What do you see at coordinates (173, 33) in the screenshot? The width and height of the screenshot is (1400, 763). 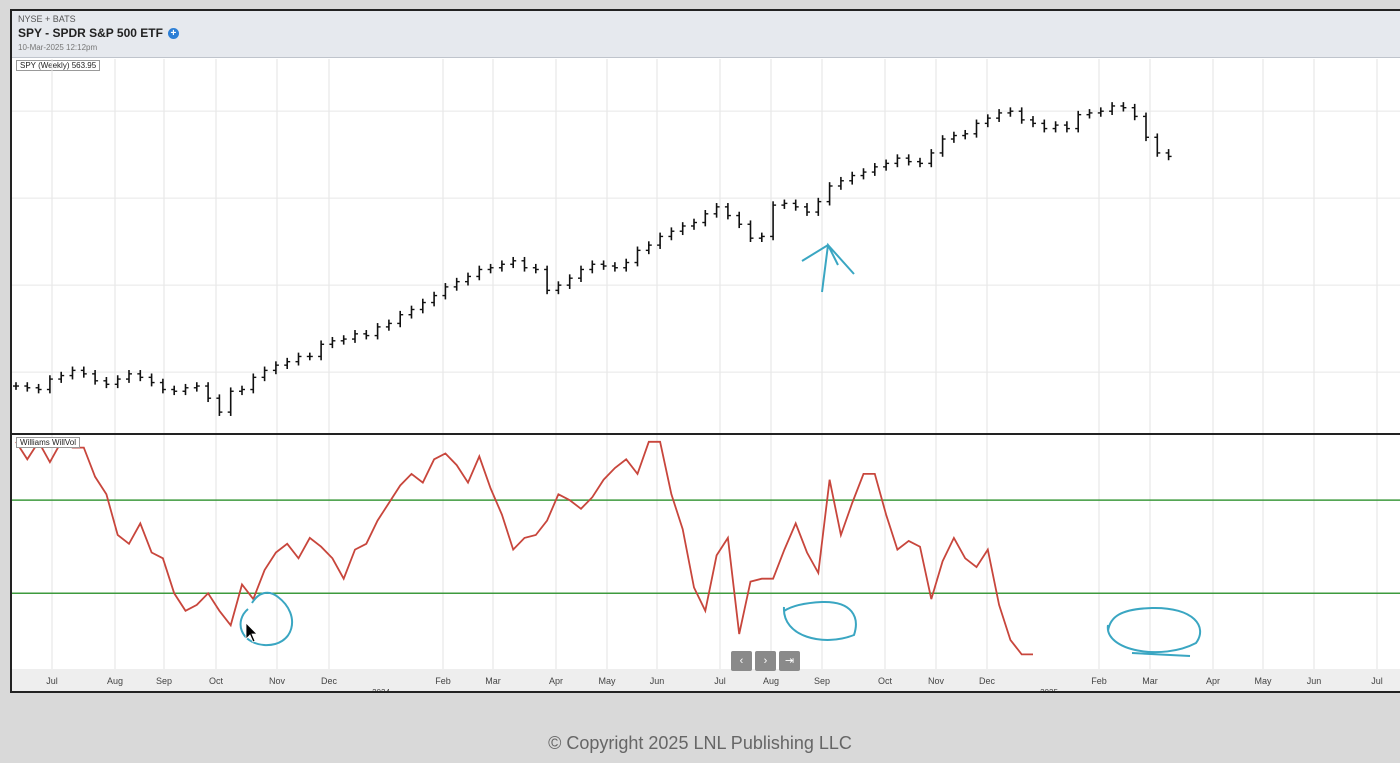 I see `add-icon: +` at bounding box center [173, 33].